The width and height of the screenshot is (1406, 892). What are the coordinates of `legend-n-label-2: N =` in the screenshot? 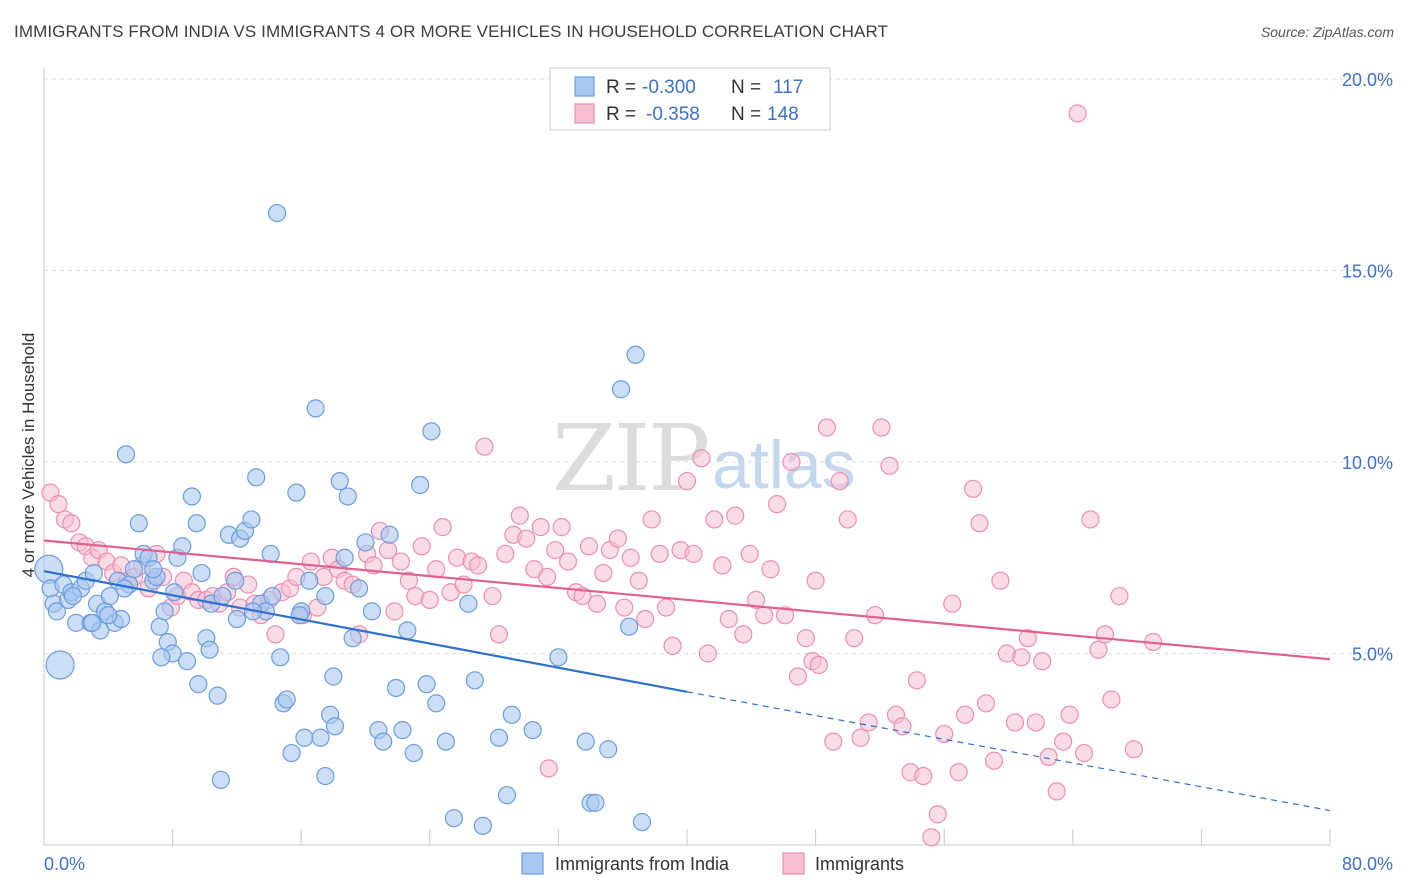 It's located at (746, 114).